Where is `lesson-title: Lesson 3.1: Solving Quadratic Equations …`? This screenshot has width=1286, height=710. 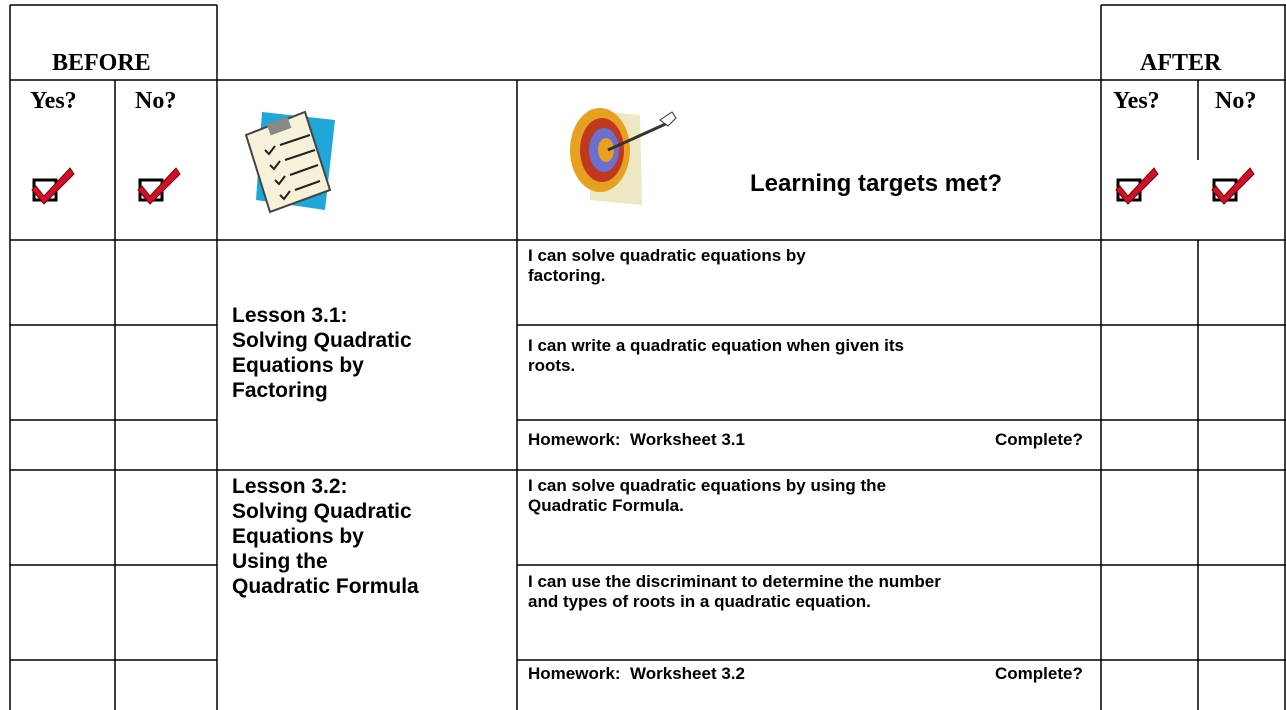 lesson-title: Lesson 3.1: Solving Quadratic Equations … is located at coordinates (322, 353).